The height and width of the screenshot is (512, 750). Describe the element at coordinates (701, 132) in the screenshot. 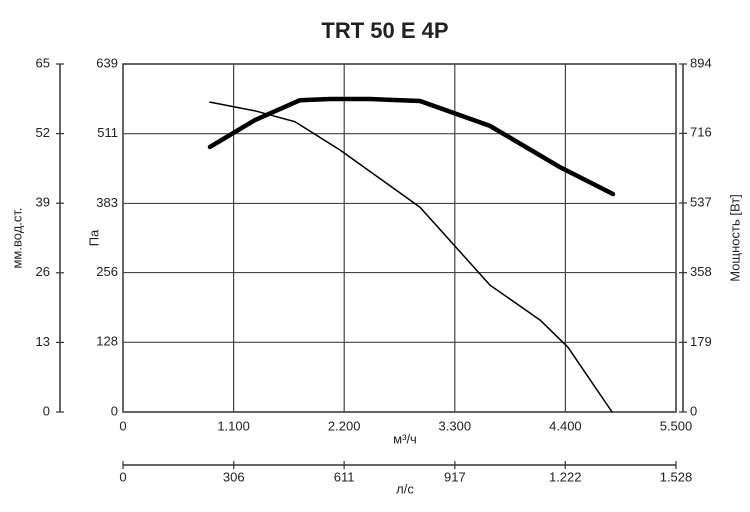

I see `y2-tick-label: 716` at that location.